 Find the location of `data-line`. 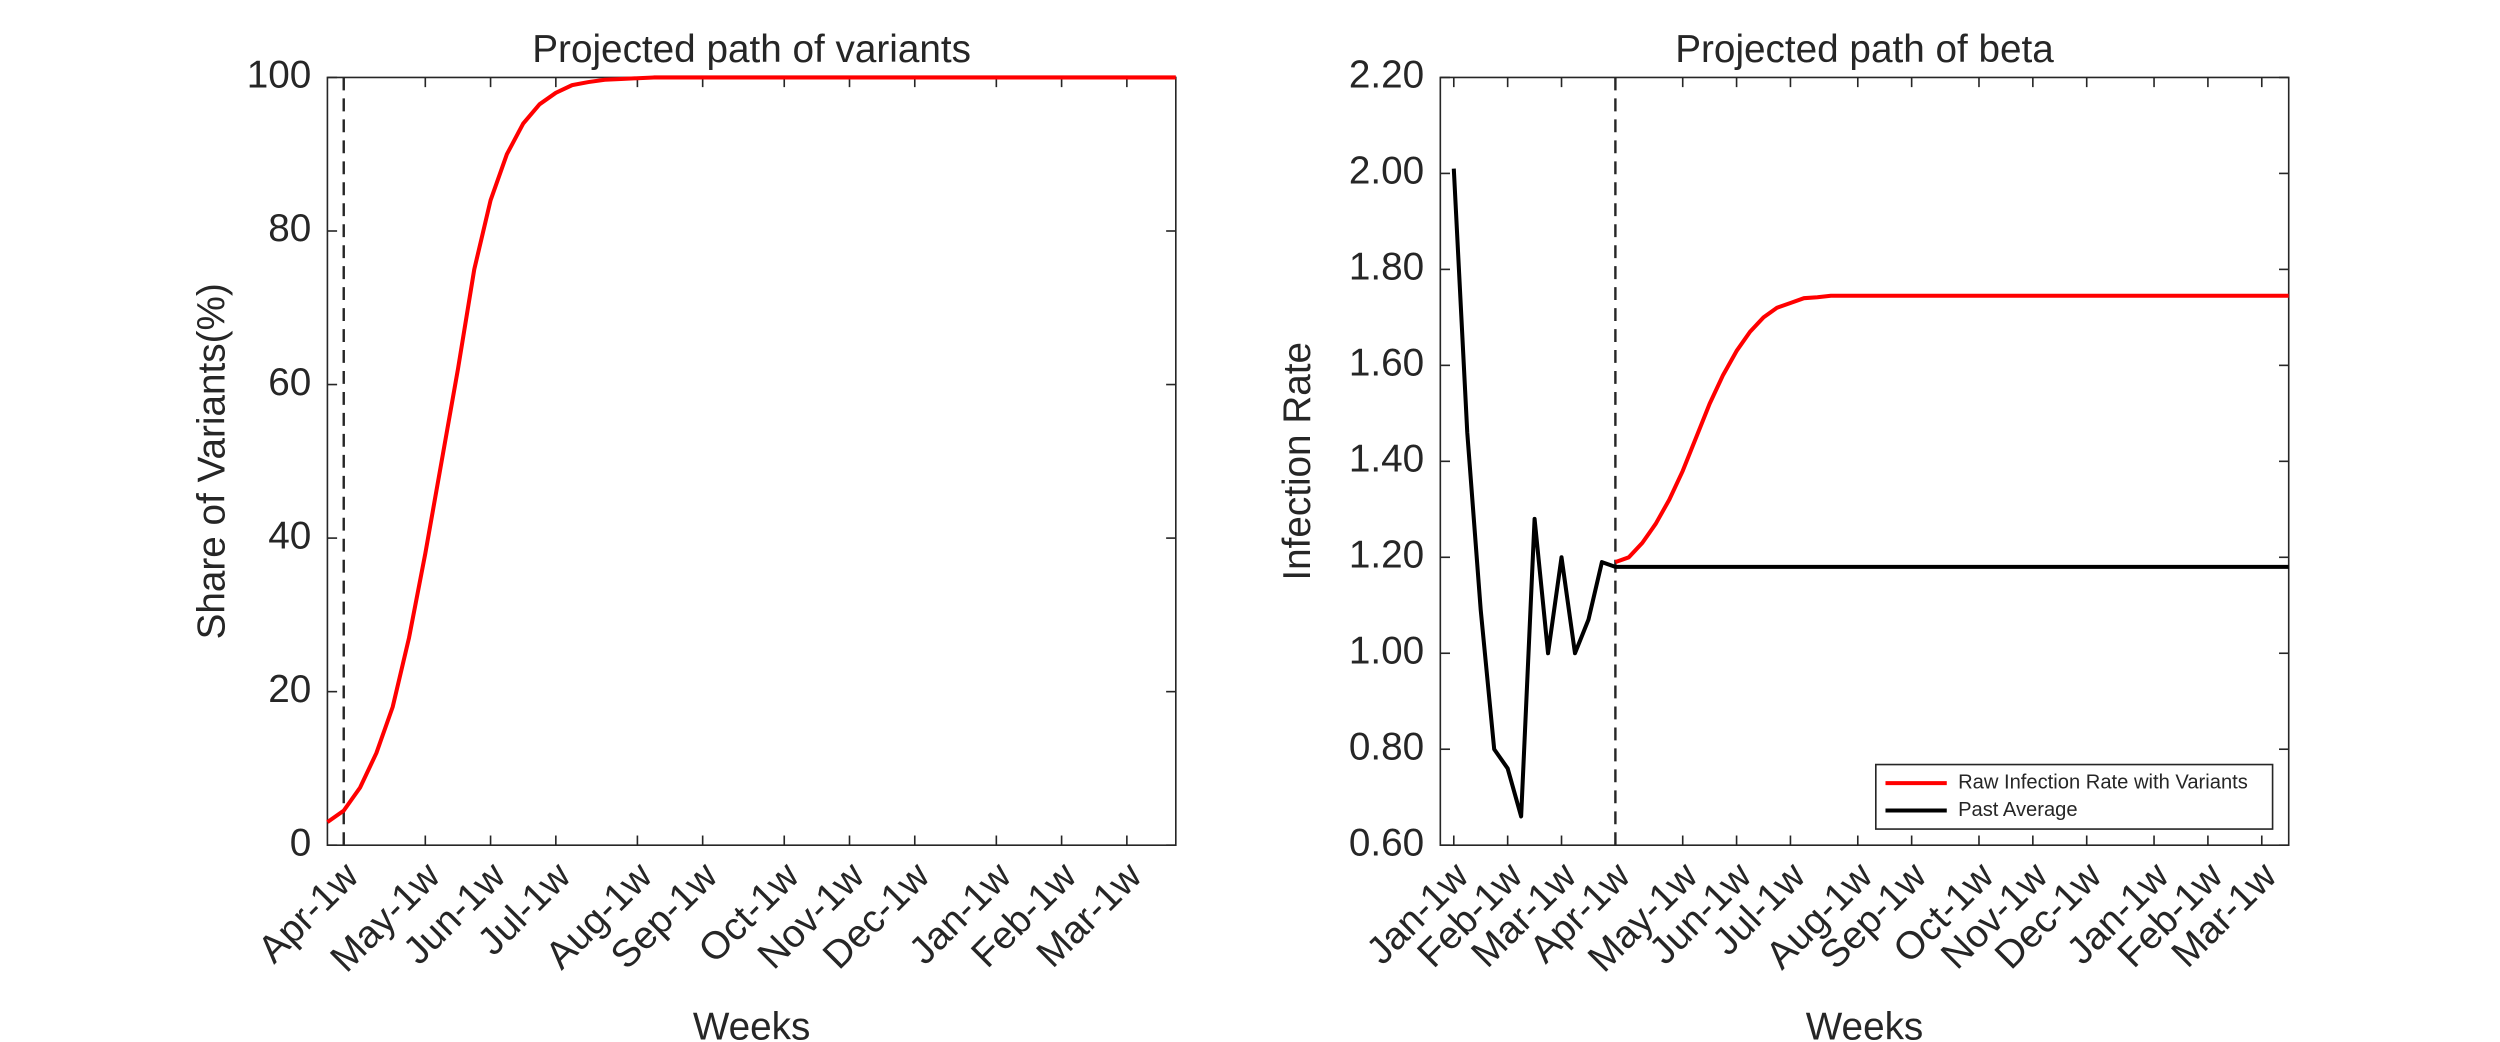

data-line is located at coordinates (1951, 428).